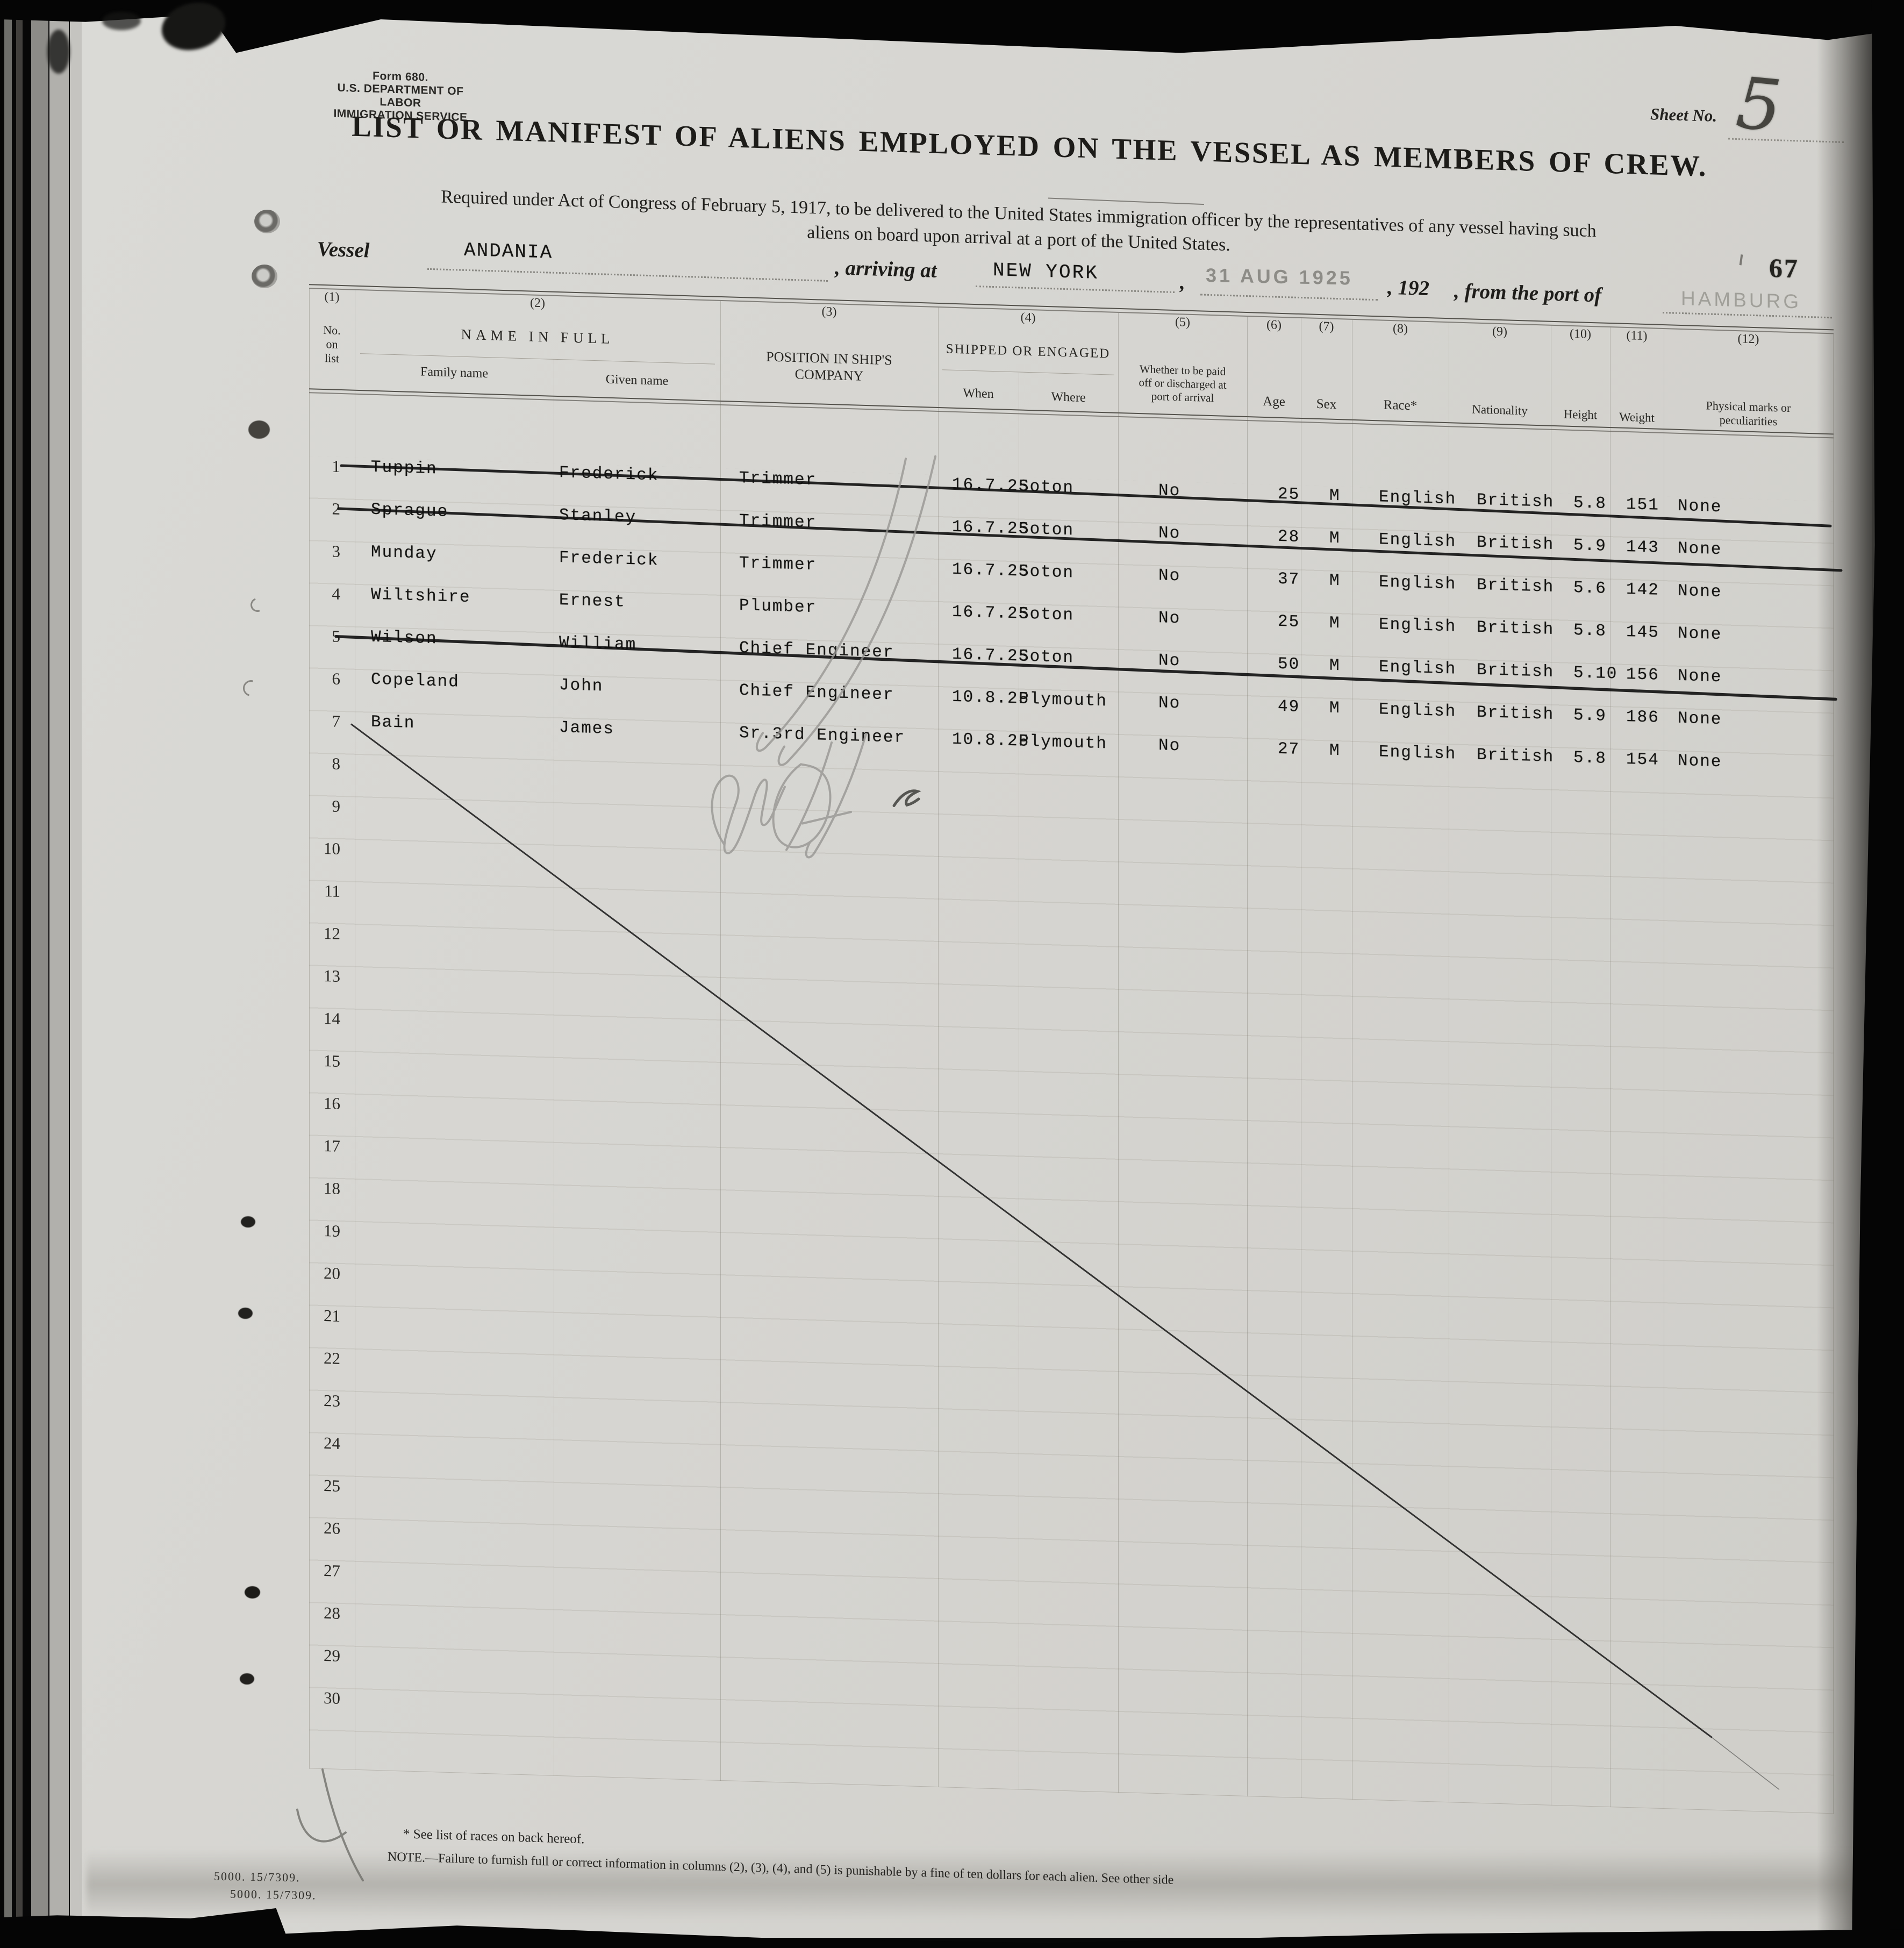  I want to click on page-bottom-shading, so click(973, 1885).